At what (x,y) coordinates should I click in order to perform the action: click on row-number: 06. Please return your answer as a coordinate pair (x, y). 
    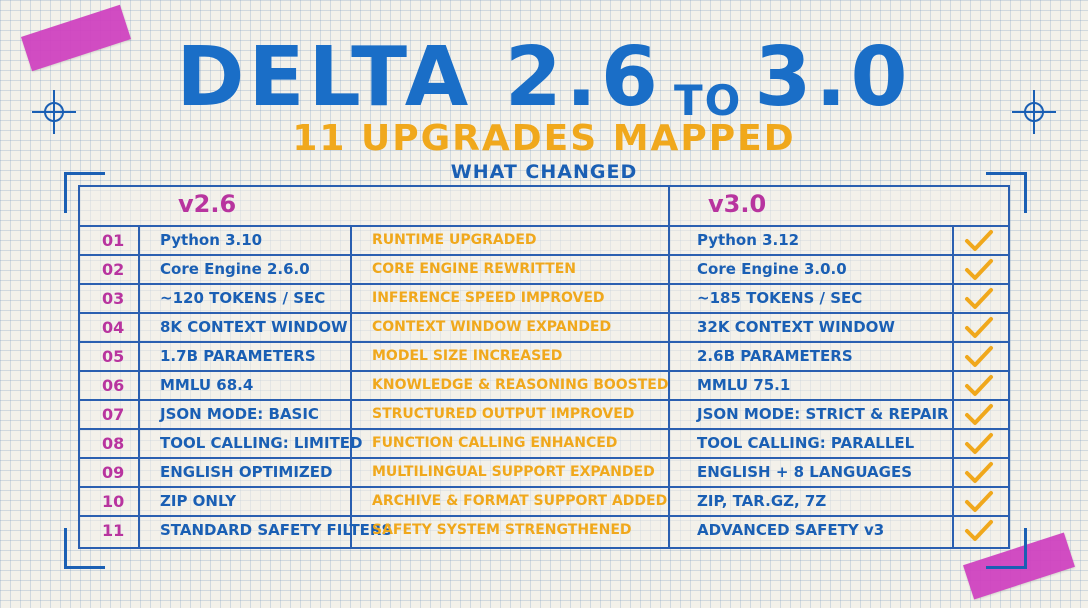
    Looking at the image, I should click on (113, 385).